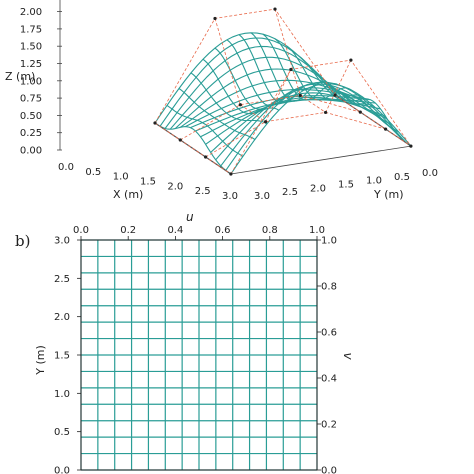  I want to click on y-axis-label-b: Y (m), so click(40, 360).